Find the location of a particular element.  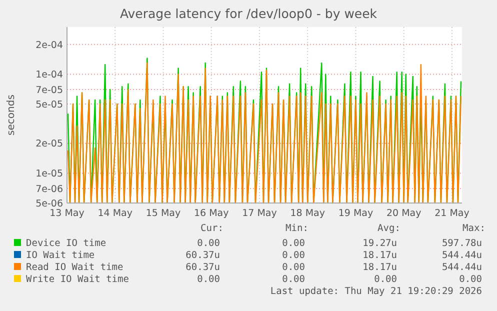

y-tick-label: 7e-06 is located at coordinates (49, 189).